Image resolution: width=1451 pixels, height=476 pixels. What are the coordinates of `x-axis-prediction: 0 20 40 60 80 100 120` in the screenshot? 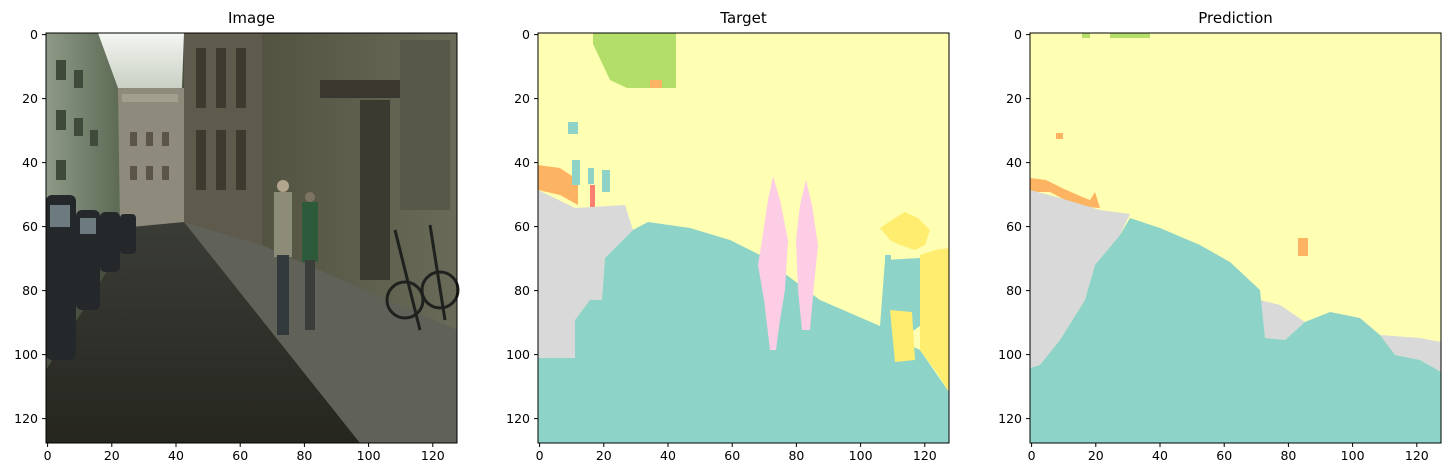 It's located at (1228, 453).